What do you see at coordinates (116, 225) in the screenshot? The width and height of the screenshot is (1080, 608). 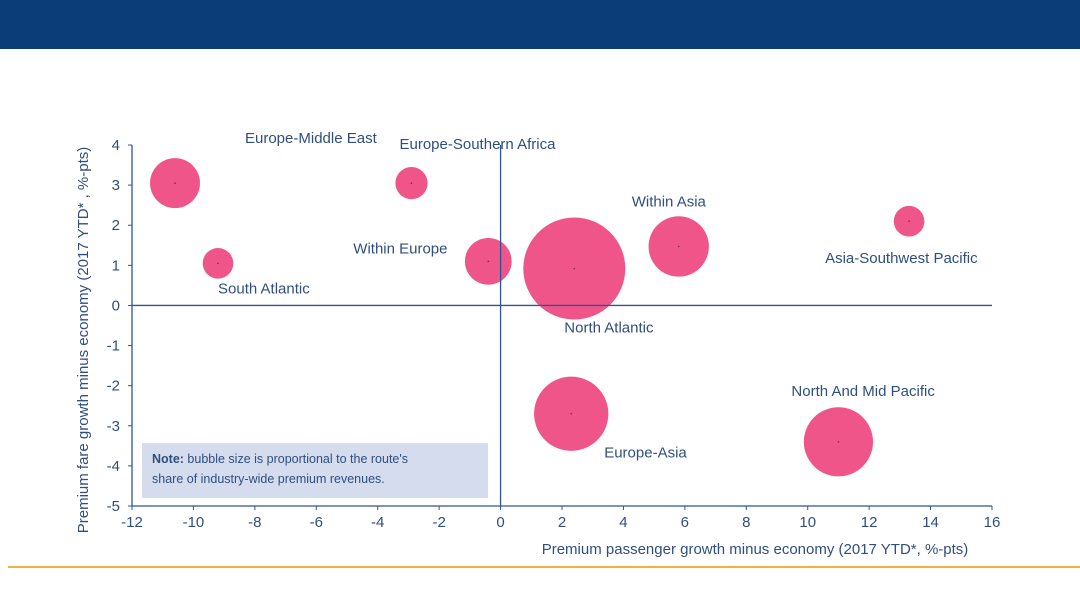 I see `y-tick-label: 2` at bounding box center [116, 225].